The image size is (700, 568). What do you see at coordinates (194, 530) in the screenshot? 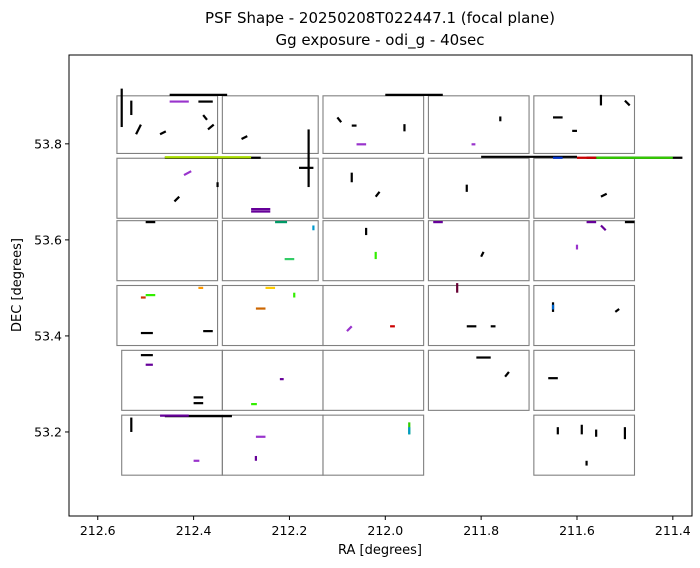
I see `x-tick-label: 212.4` at bounding box center [194, 530].